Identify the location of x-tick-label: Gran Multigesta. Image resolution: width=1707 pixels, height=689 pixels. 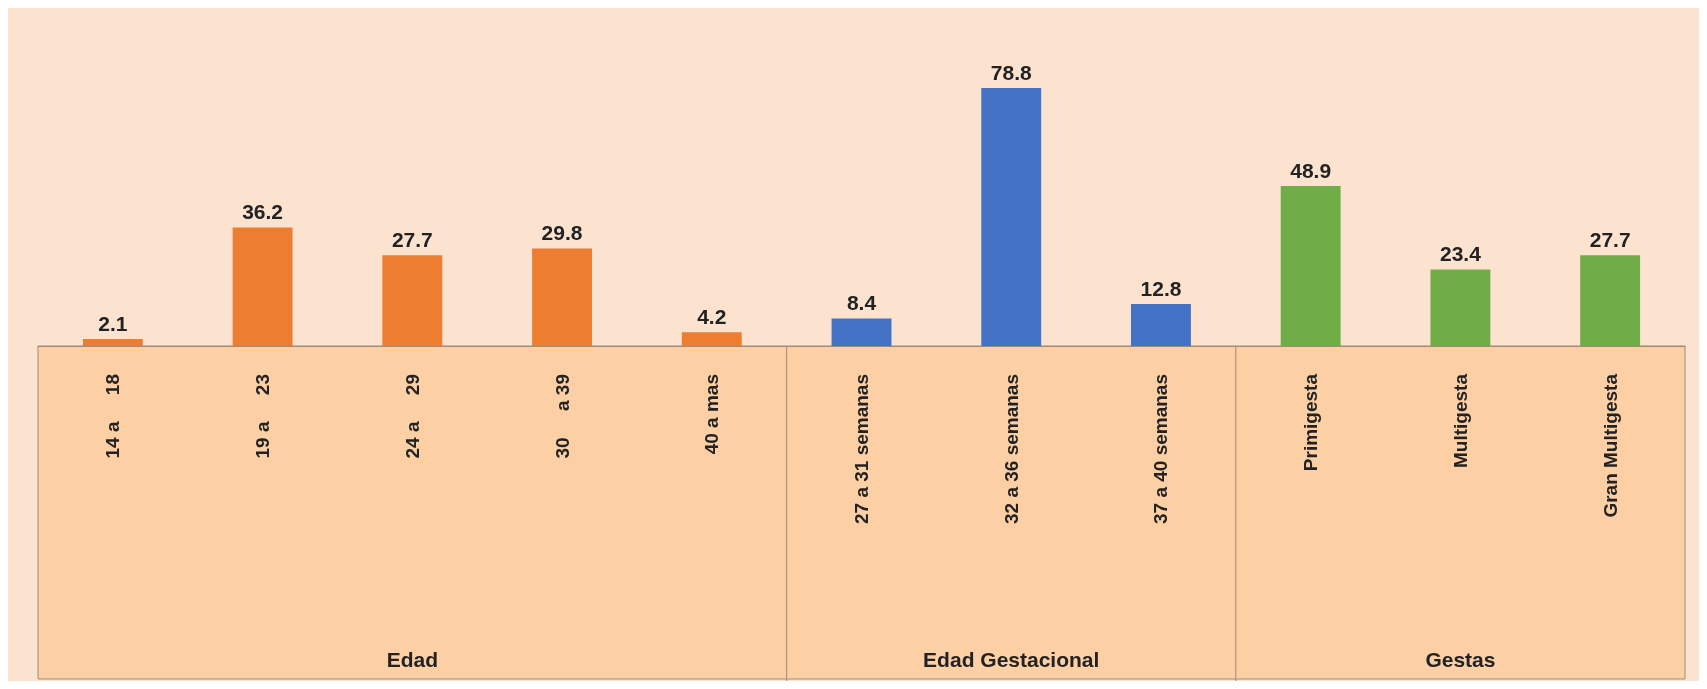
(1610, 445).